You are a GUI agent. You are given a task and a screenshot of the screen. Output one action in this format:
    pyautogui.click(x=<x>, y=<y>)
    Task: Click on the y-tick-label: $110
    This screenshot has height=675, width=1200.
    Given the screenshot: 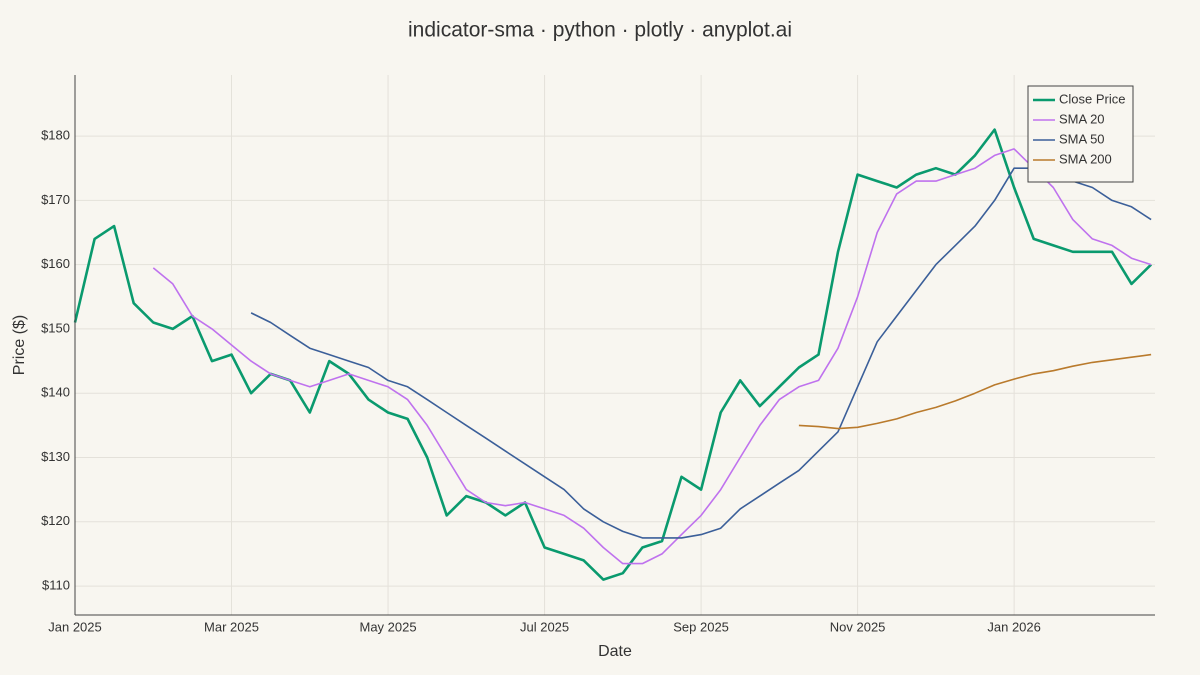 What is the action you would take?
    pyautogui.click(x=56, y=585)
    